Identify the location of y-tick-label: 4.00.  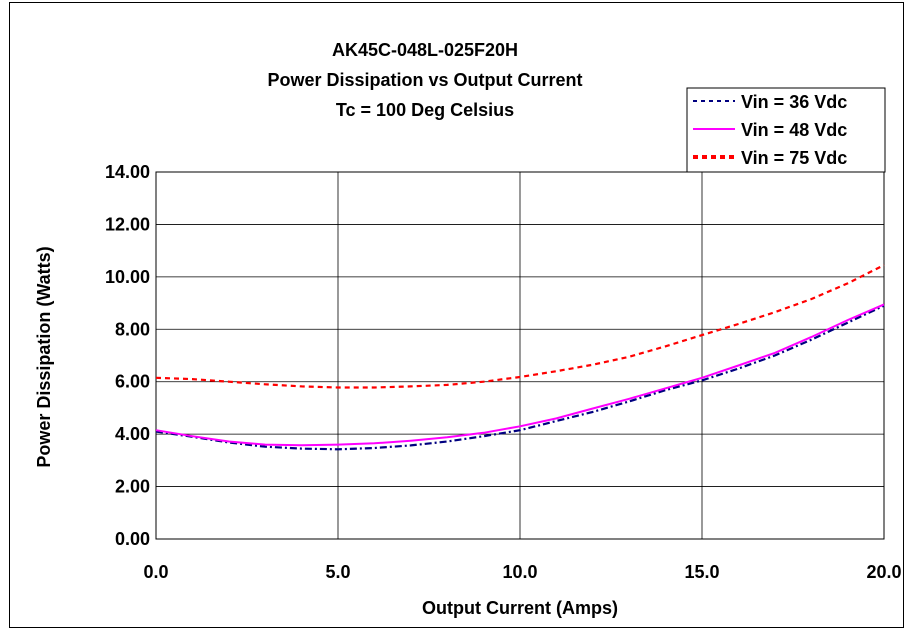
(132, 434).